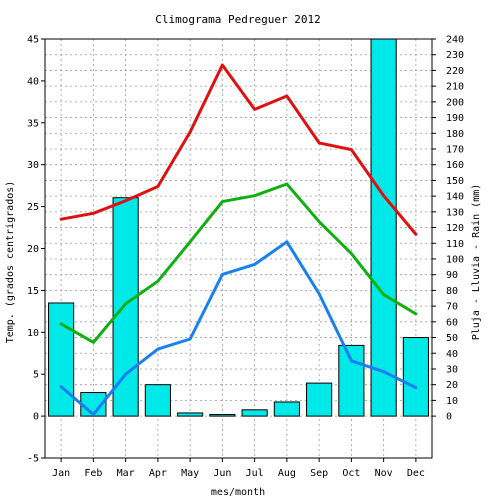 This screenshot has height=500, width=500. I want to click on left-tick-label: 35, so click(33, 123).